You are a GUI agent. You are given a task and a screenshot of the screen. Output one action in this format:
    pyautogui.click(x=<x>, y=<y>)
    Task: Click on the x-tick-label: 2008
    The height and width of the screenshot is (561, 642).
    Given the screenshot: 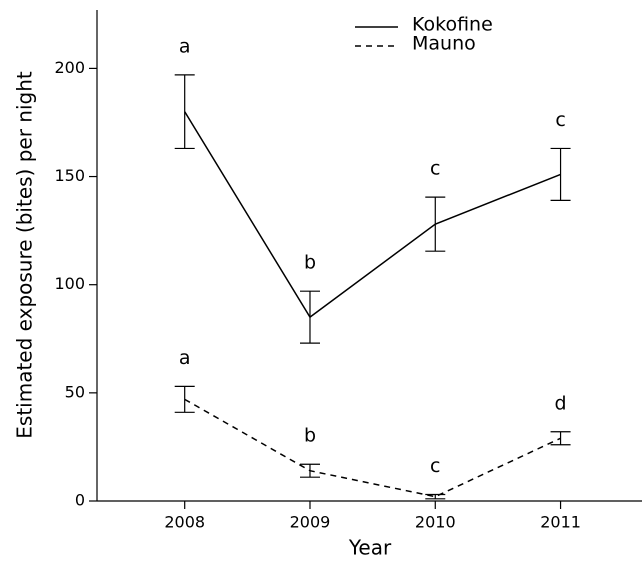 What is the action you would take?
    pyautogui.click(x=184, y=522)
    